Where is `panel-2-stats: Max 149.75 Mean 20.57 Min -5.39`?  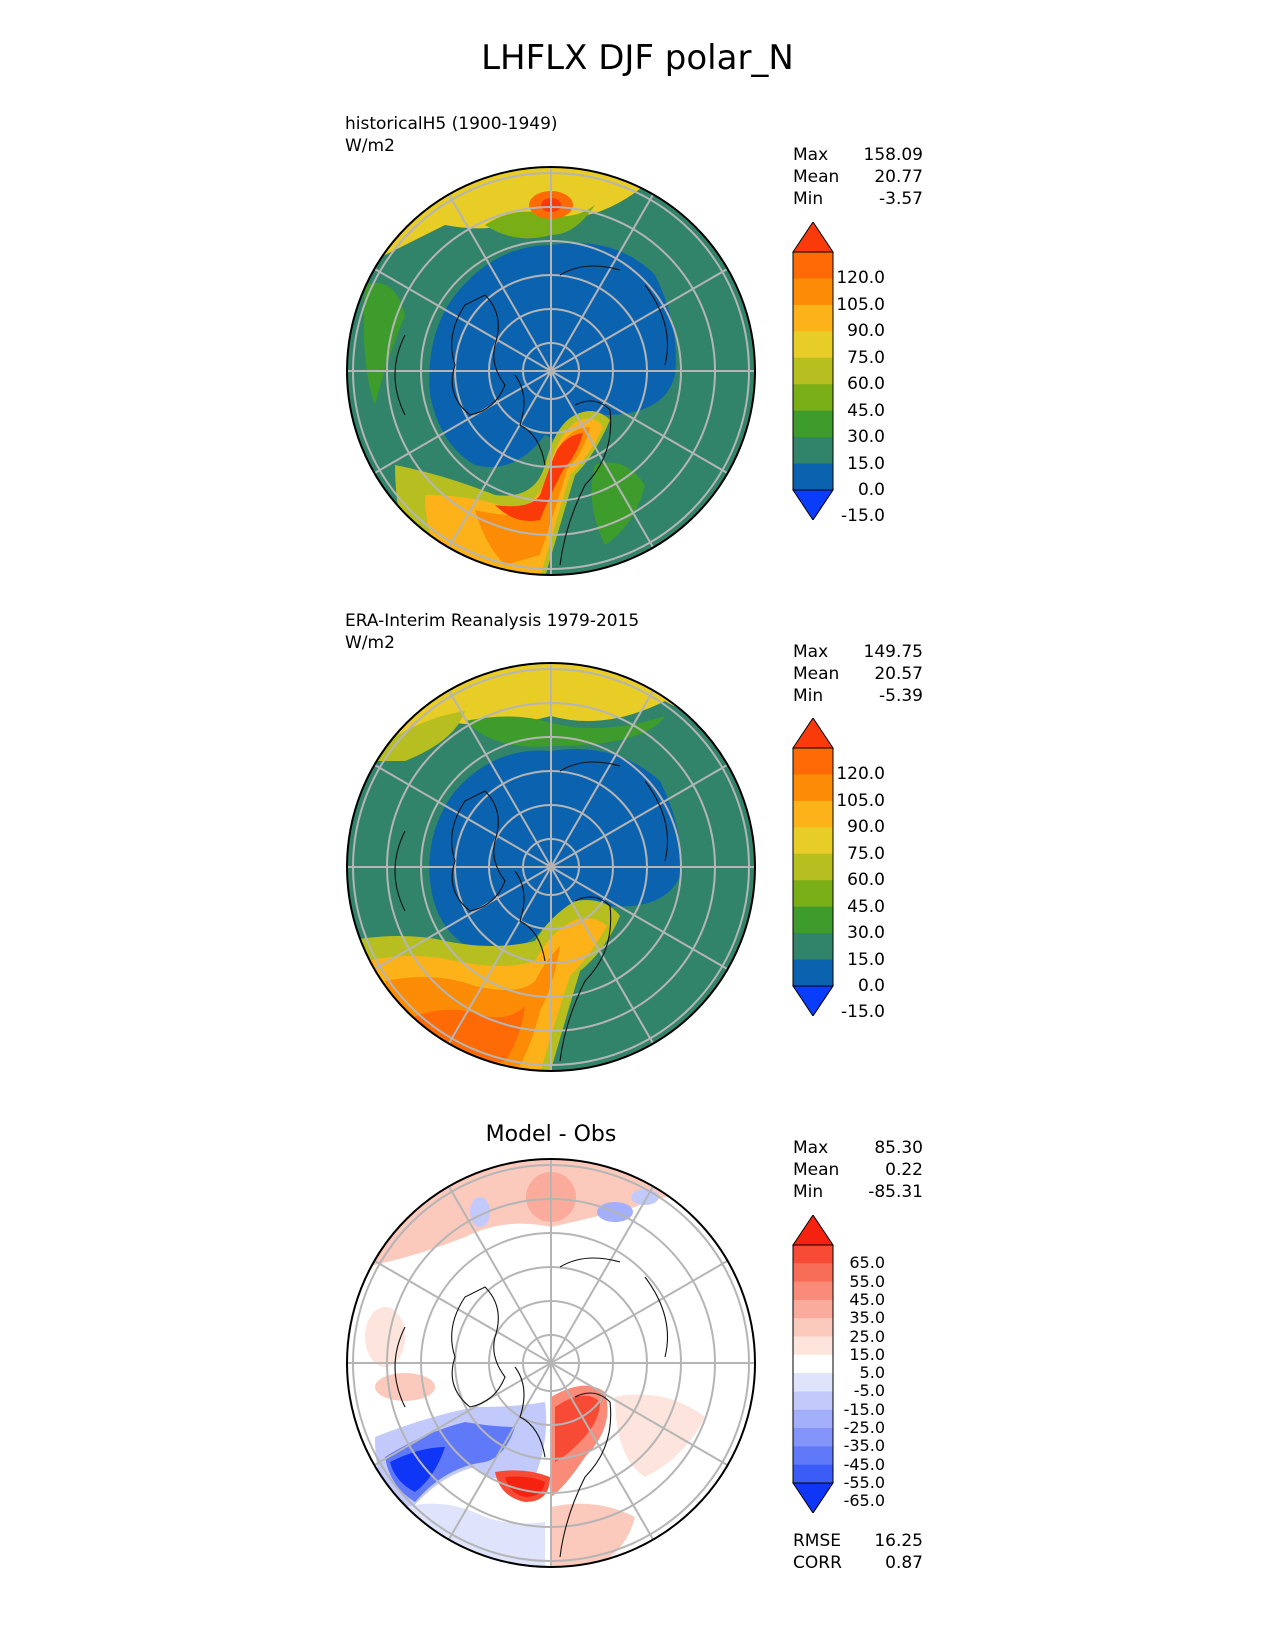
panel-2-stats: Max 149.75 Mean 20.57 Min -5.39 is located at coordinates (858, 674).